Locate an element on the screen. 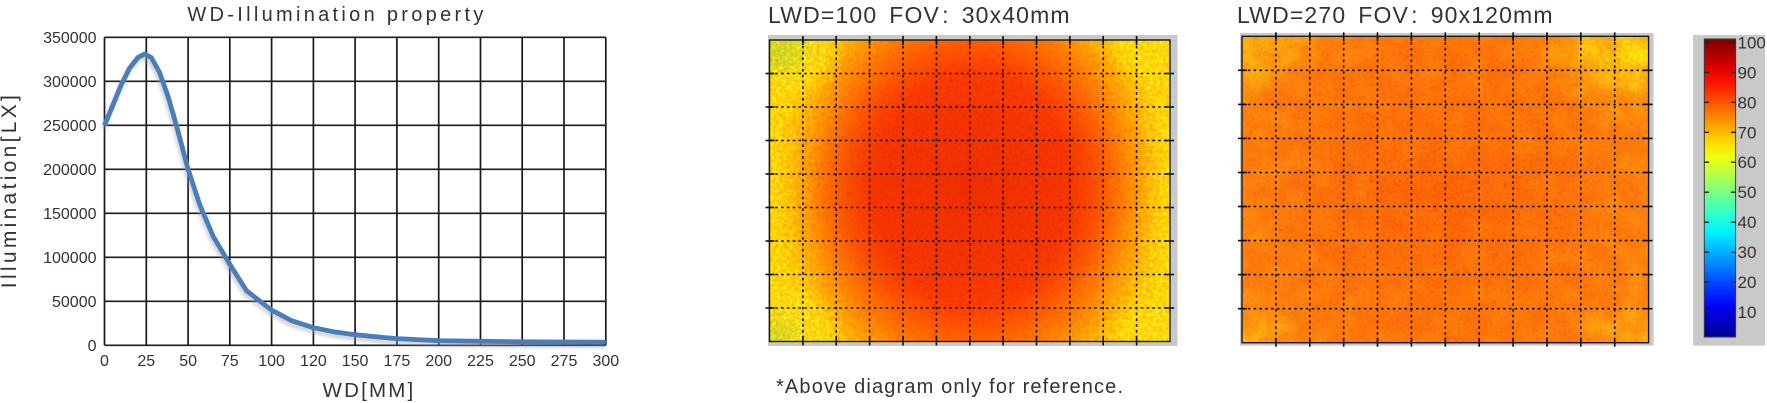 This screenshot has width=1767, height=403. svg-text: 60 is located at coordinates (1747, 162).